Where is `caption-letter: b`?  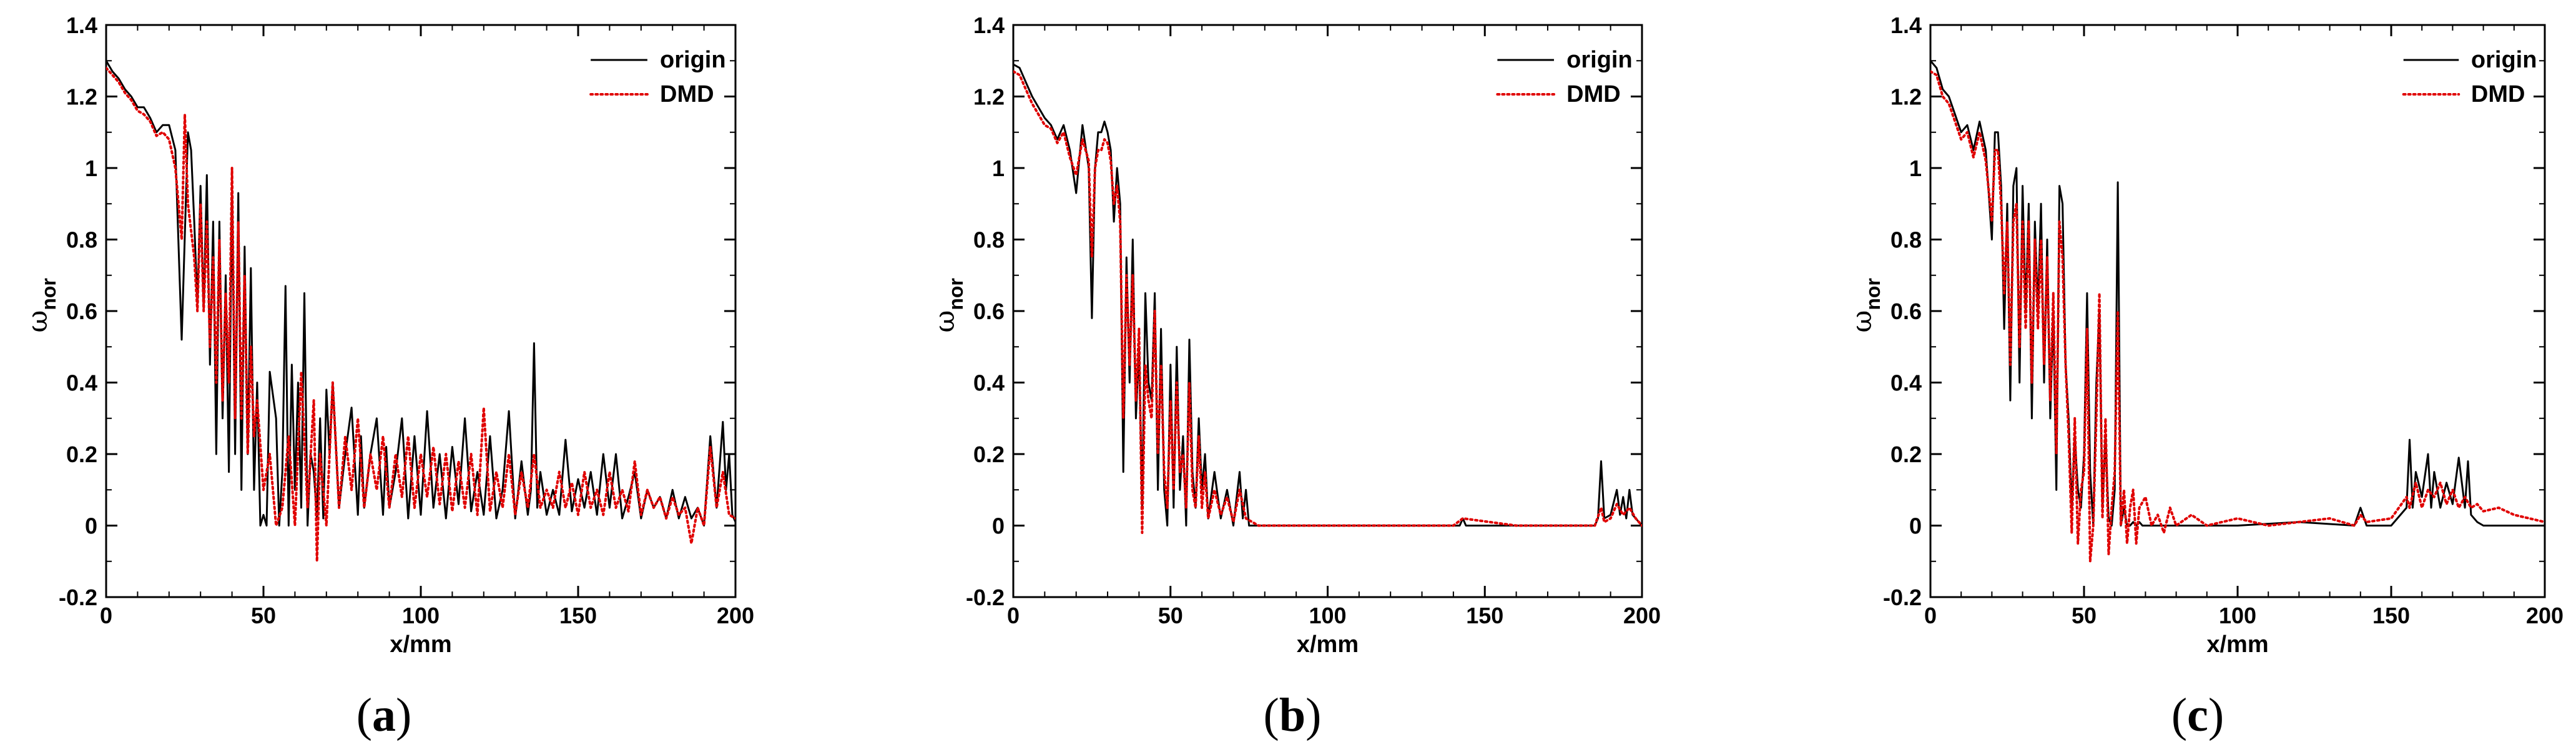 caption-letter: b is located at coordinates (1292, 715).